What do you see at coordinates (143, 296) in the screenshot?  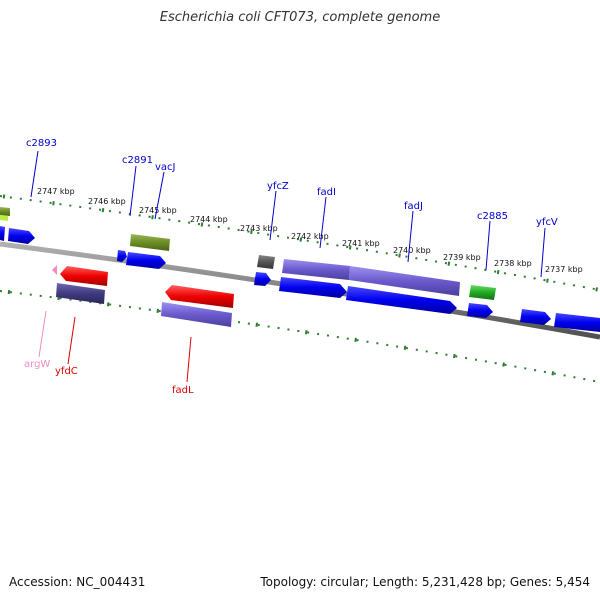 I see `lower-features` at bounding box center [143, 296].